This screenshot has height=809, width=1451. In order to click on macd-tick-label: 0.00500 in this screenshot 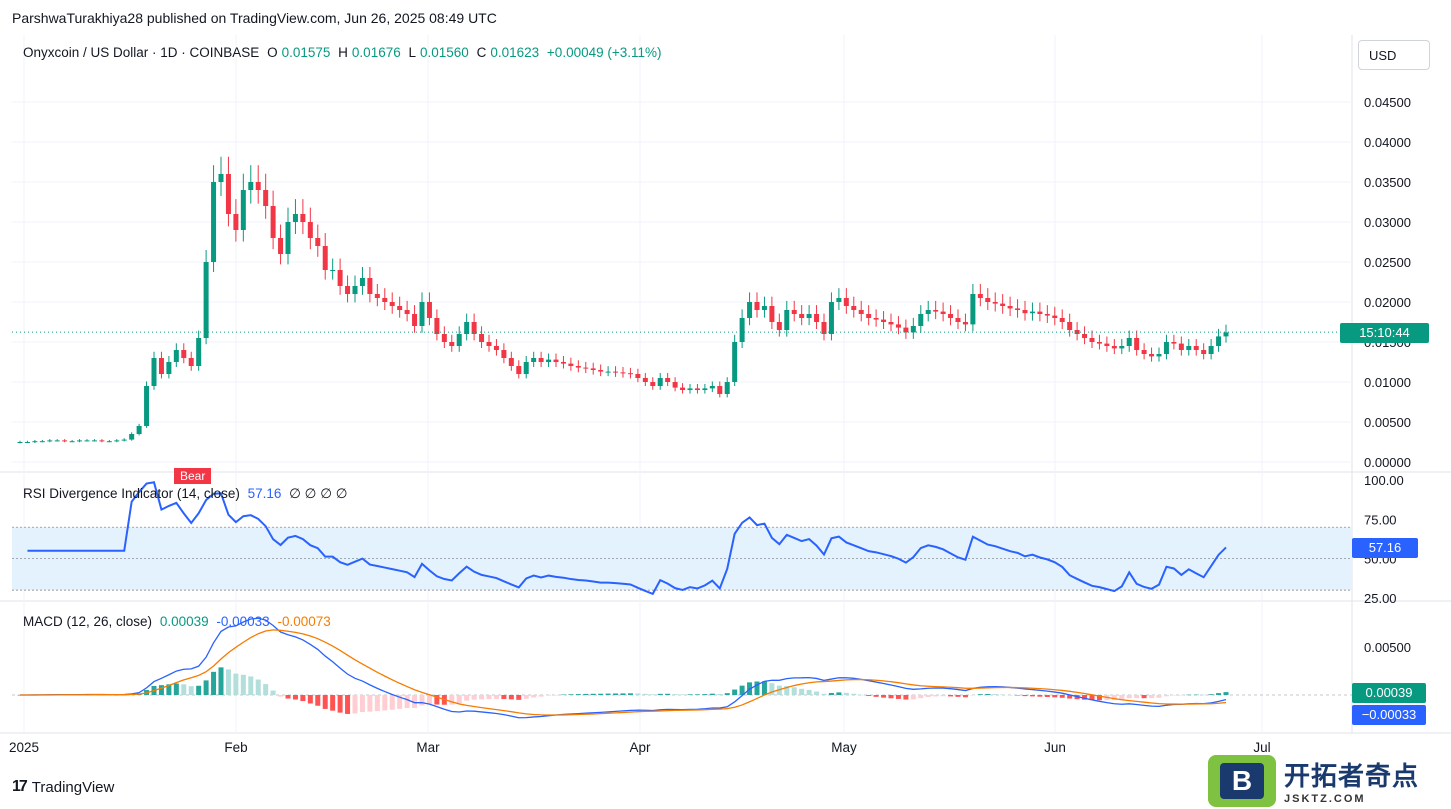, I will do `click(1387, 647)`.